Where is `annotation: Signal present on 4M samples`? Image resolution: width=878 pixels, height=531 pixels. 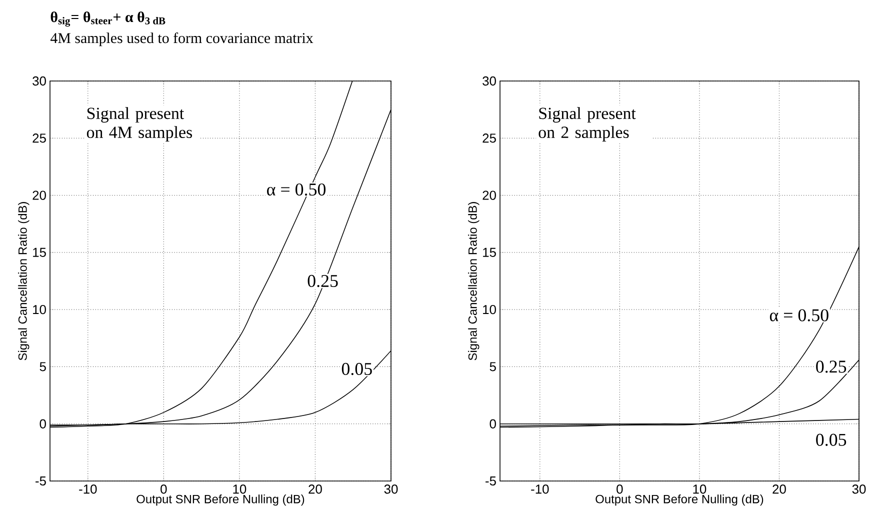 annotation: Signal present on 4M samples is located at coordinates (139, 124).